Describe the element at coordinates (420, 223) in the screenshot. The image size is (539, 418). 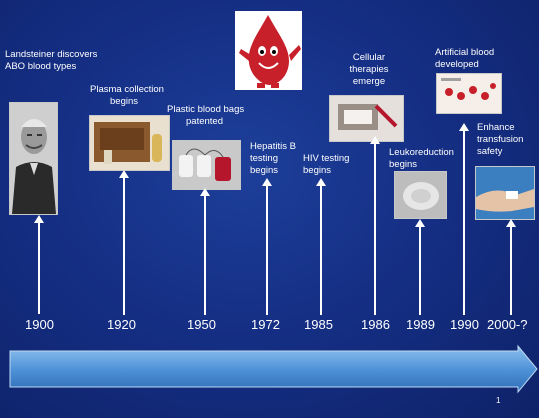
I see `arrowhead-1989-icon` at that location.